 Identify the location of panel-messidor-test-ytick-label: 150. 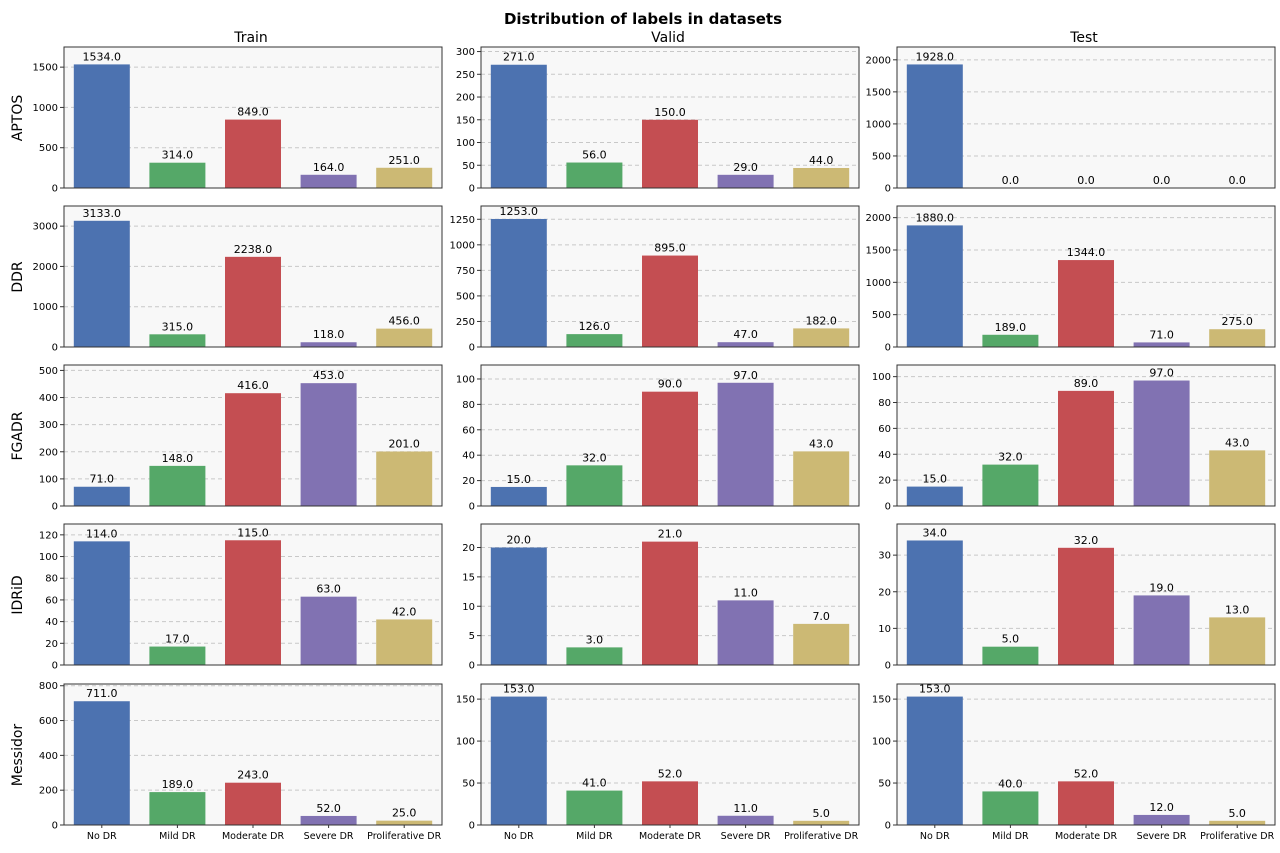
(881, 700).